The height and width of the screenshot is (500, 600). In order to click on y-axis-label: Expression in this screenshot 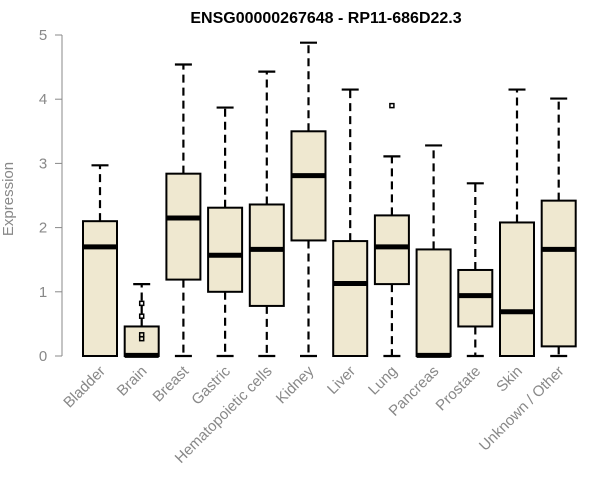, I will do `click(8, 199)`.